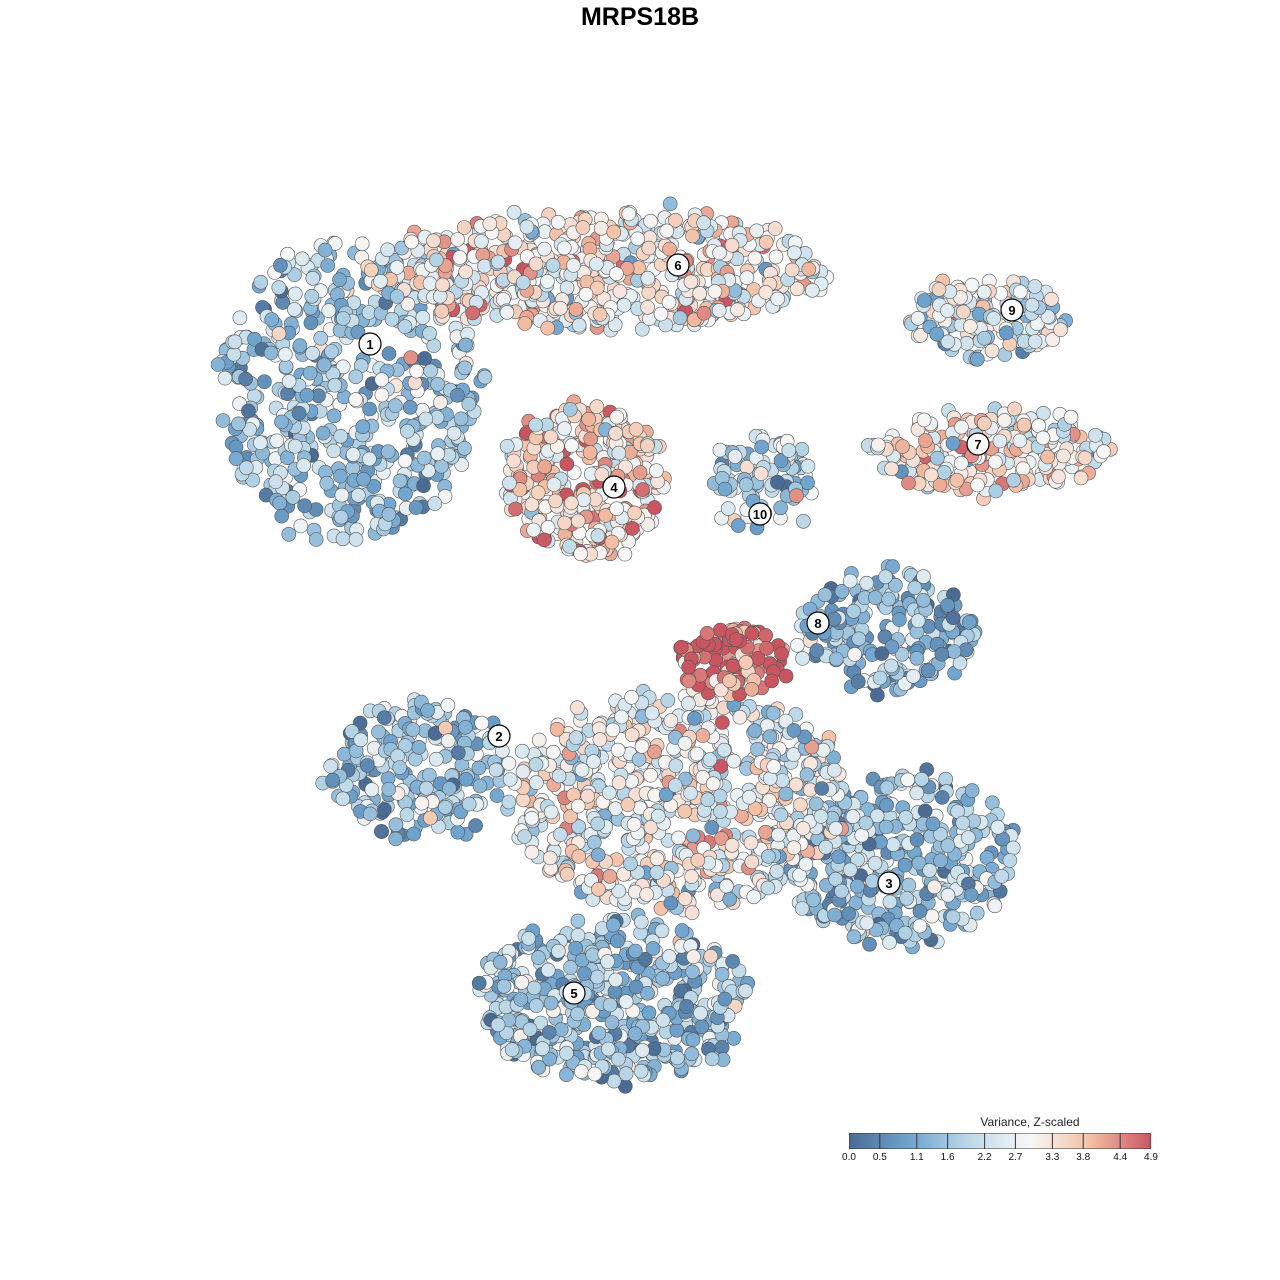  I want to click on cluster-label-3: 3, so click(889, 883).